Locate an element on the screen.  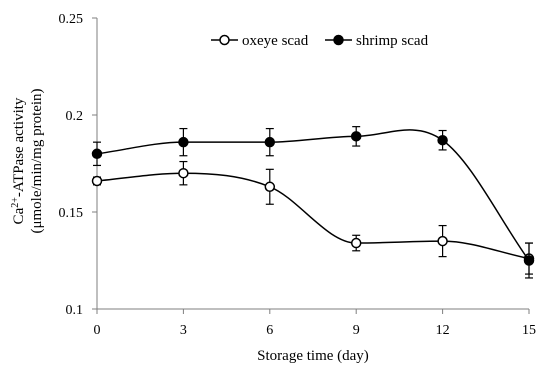
legend-item-oxeye-scad: oxeye scad is located at coordinates (260, 41).